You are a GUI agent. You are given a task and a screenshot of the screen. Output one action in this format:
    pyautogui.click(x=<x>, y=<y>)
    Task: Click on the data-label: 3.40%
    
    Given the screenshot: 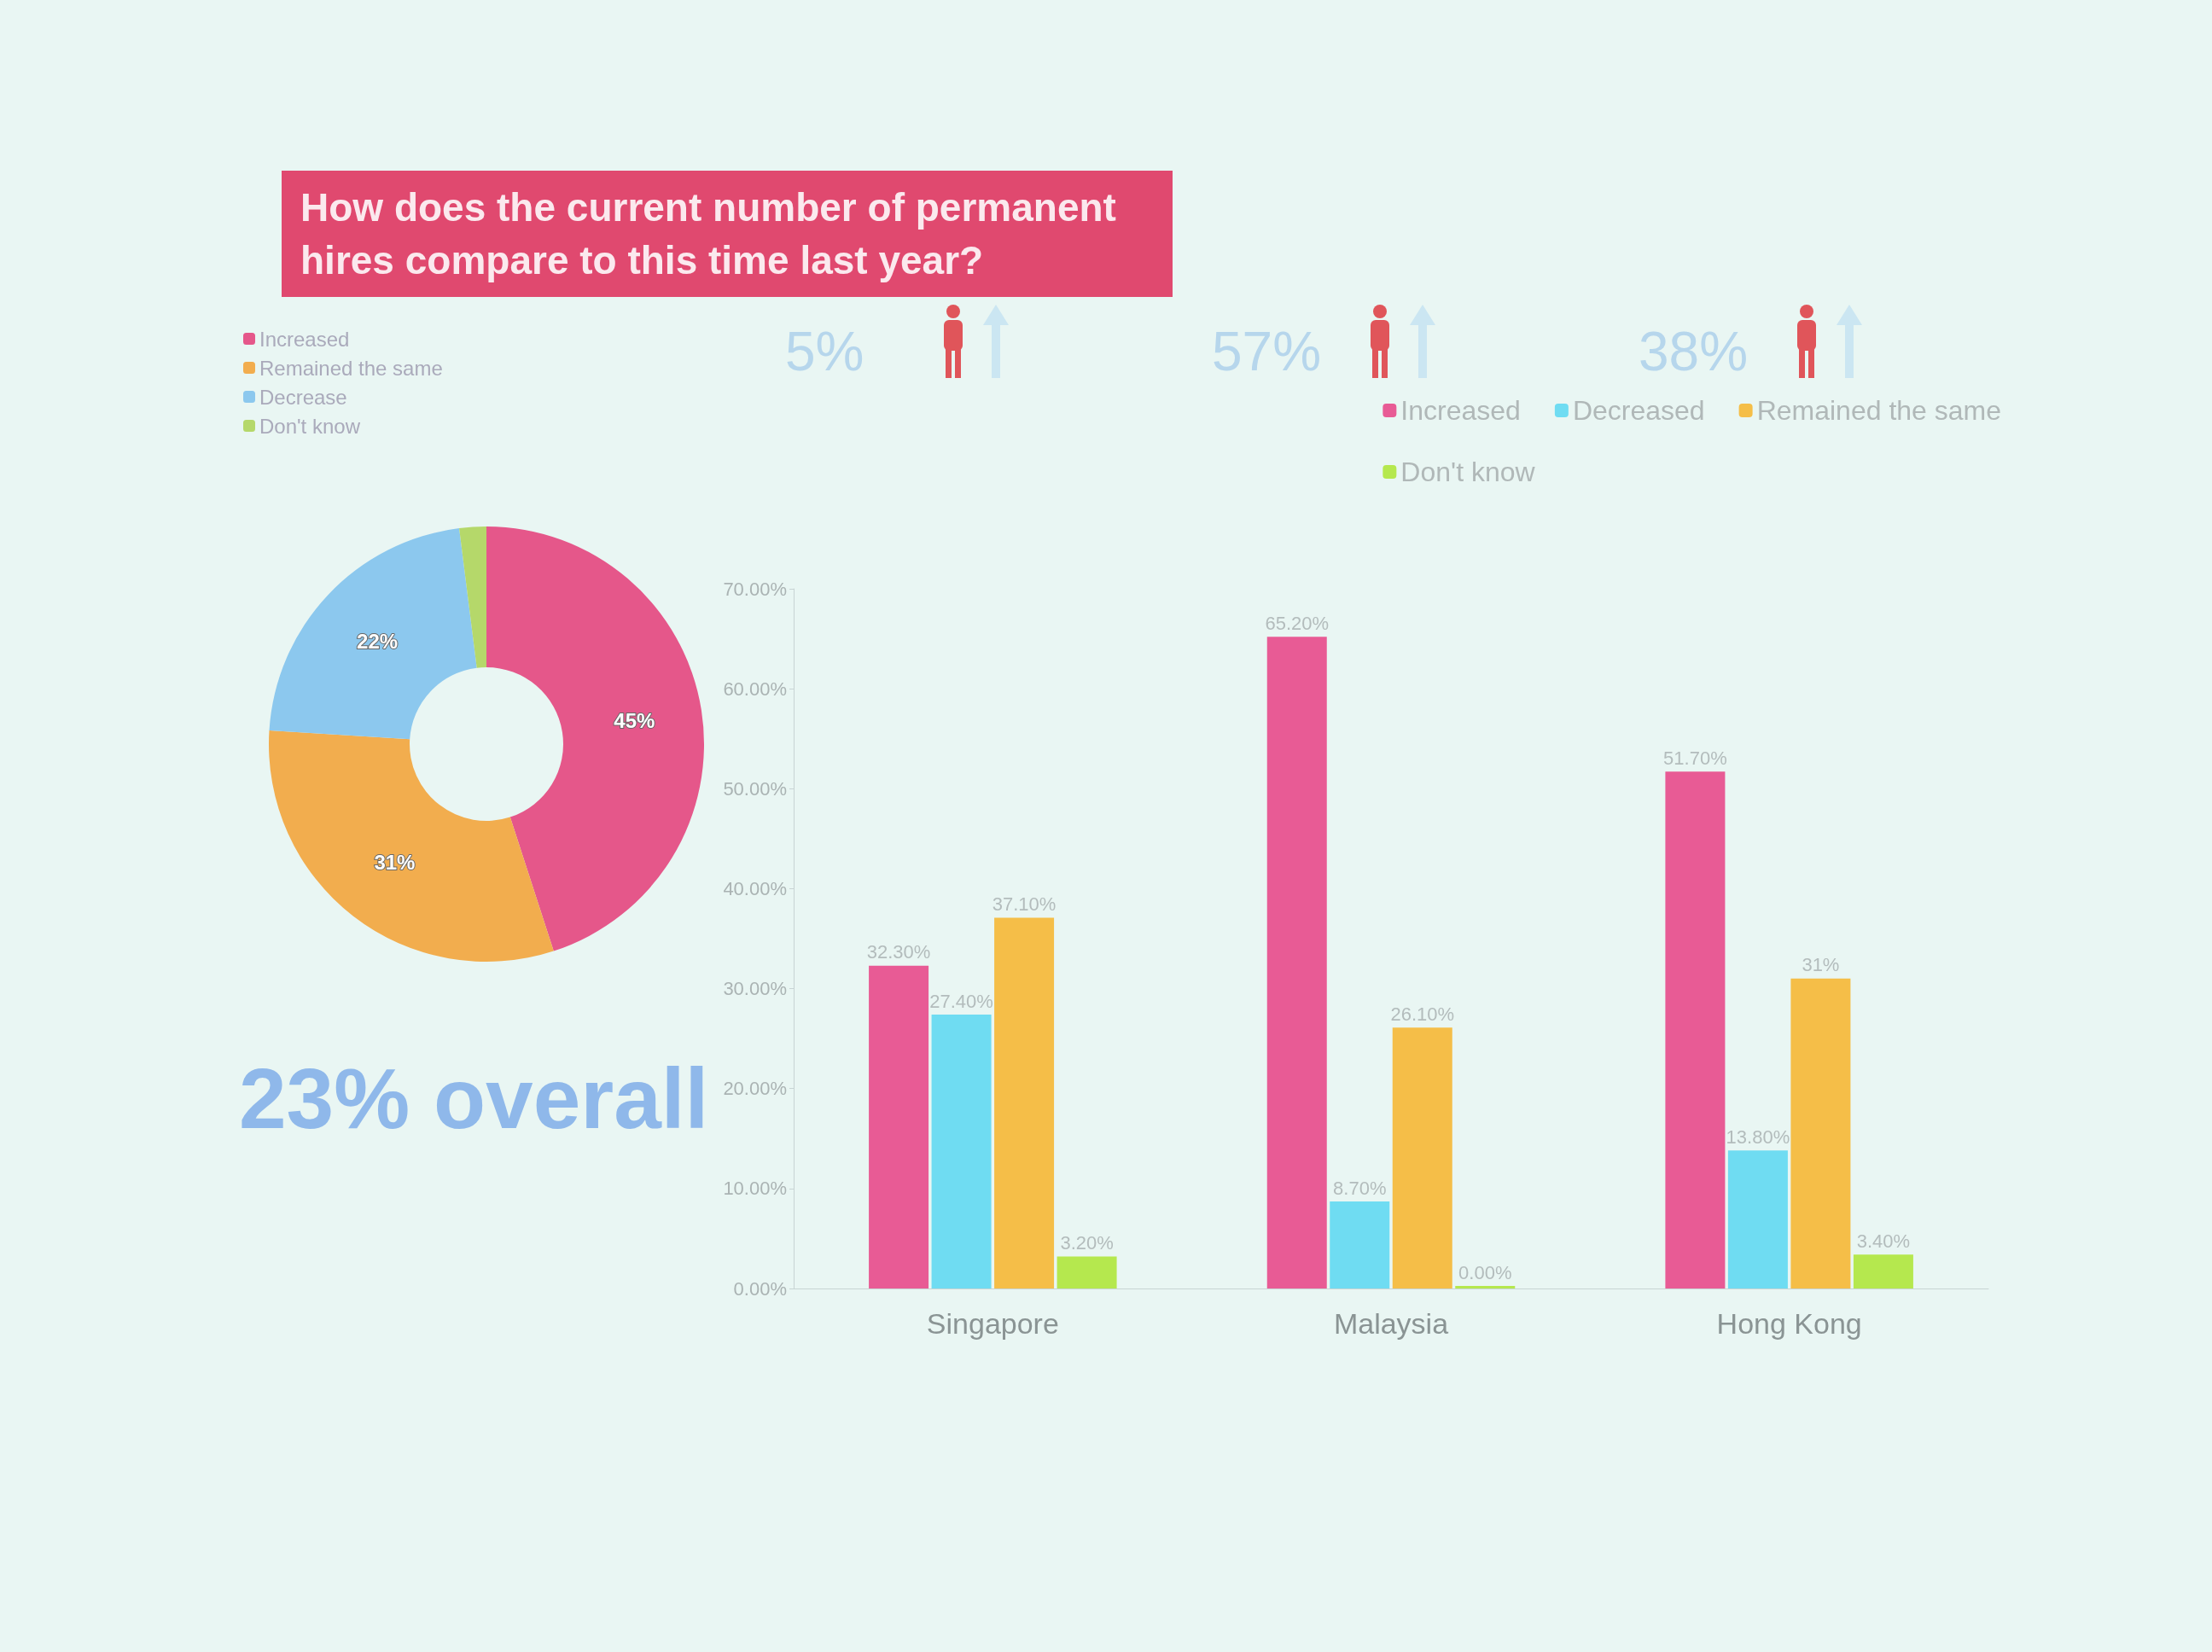 What is the action you would take?
    pyautogui.click(x=1883, y=1241)
    